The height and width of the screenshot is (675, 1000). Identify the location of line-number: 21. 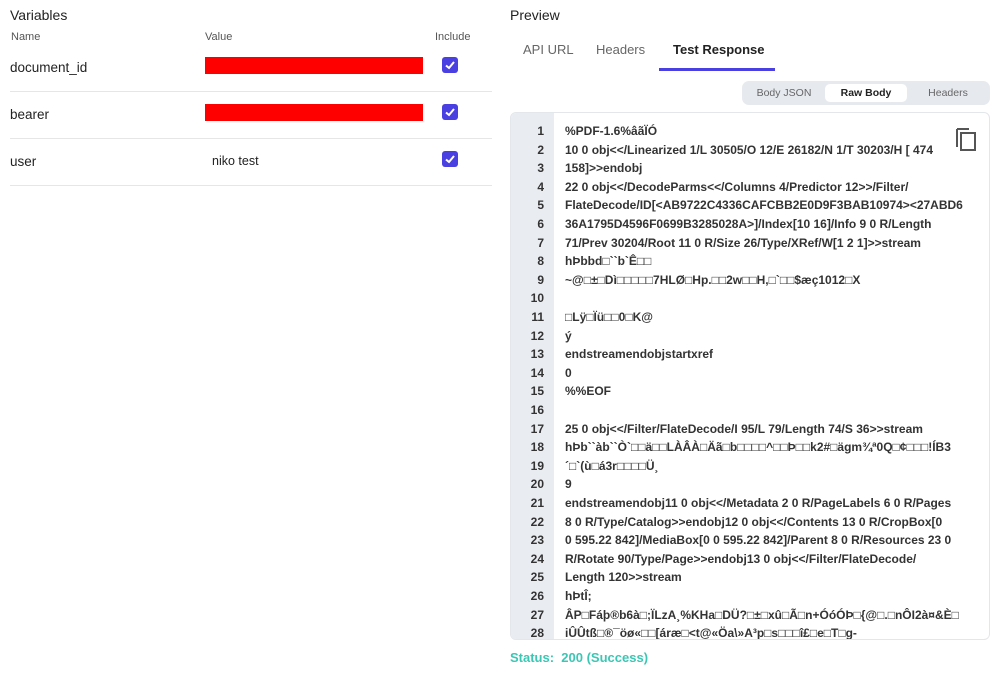
(537, 503).